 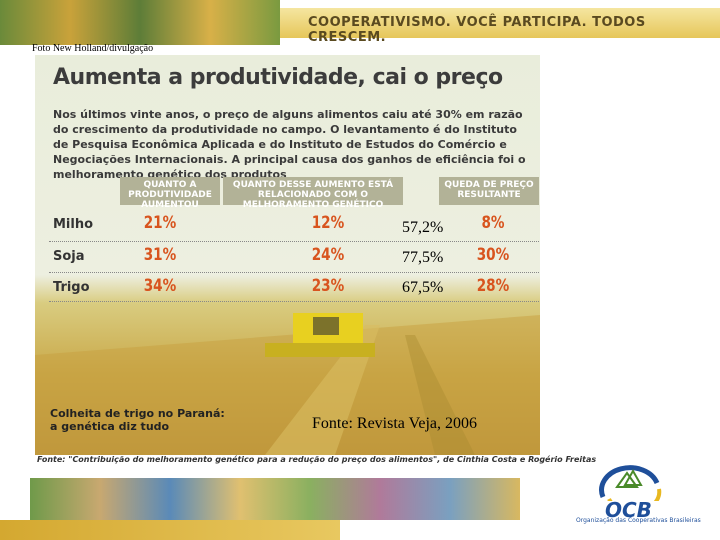 What do you see at coordinates (71, 287) in the screenshot?
I see `row-label: Trigo` at bounding box center [71, 287].